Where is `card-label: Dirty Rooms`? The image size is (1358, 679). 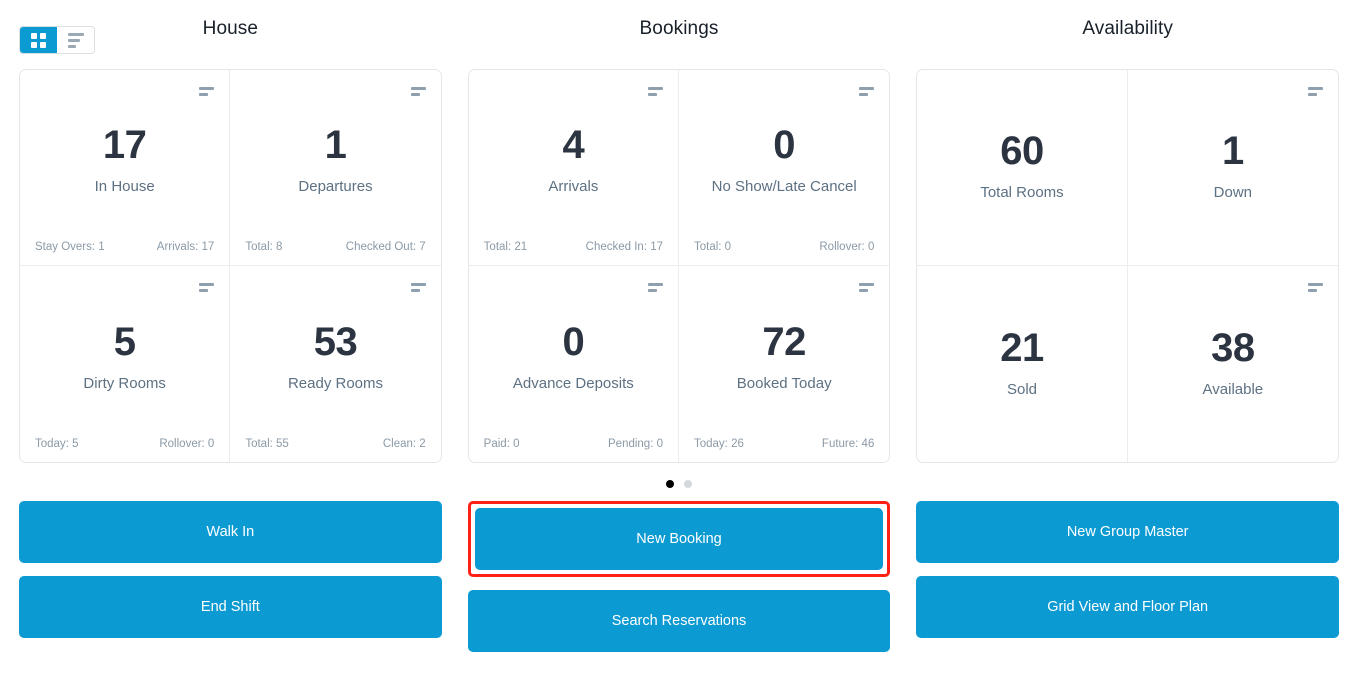
card-label: Dirty Rooms is located at coordinates (124, 383).